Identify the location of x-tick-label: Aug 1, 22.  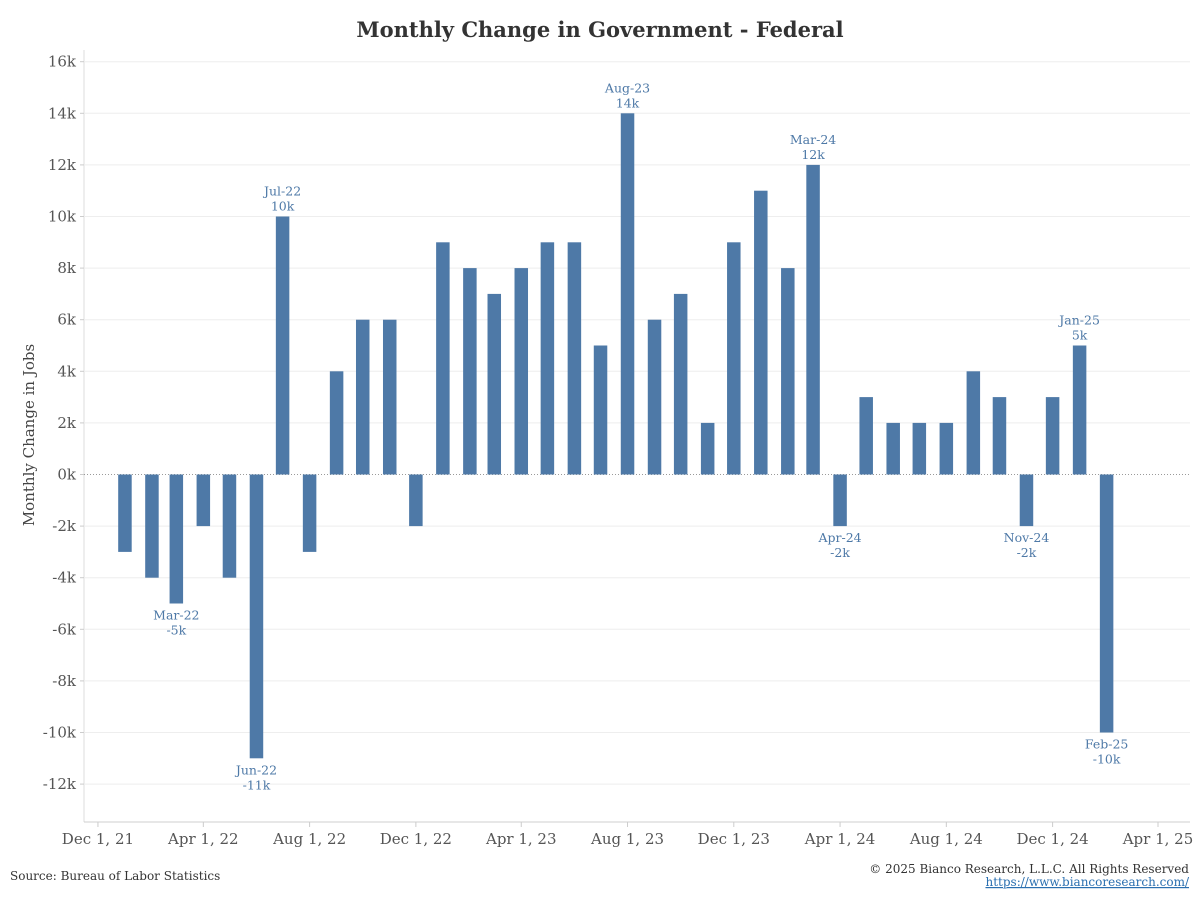
(309, 839).